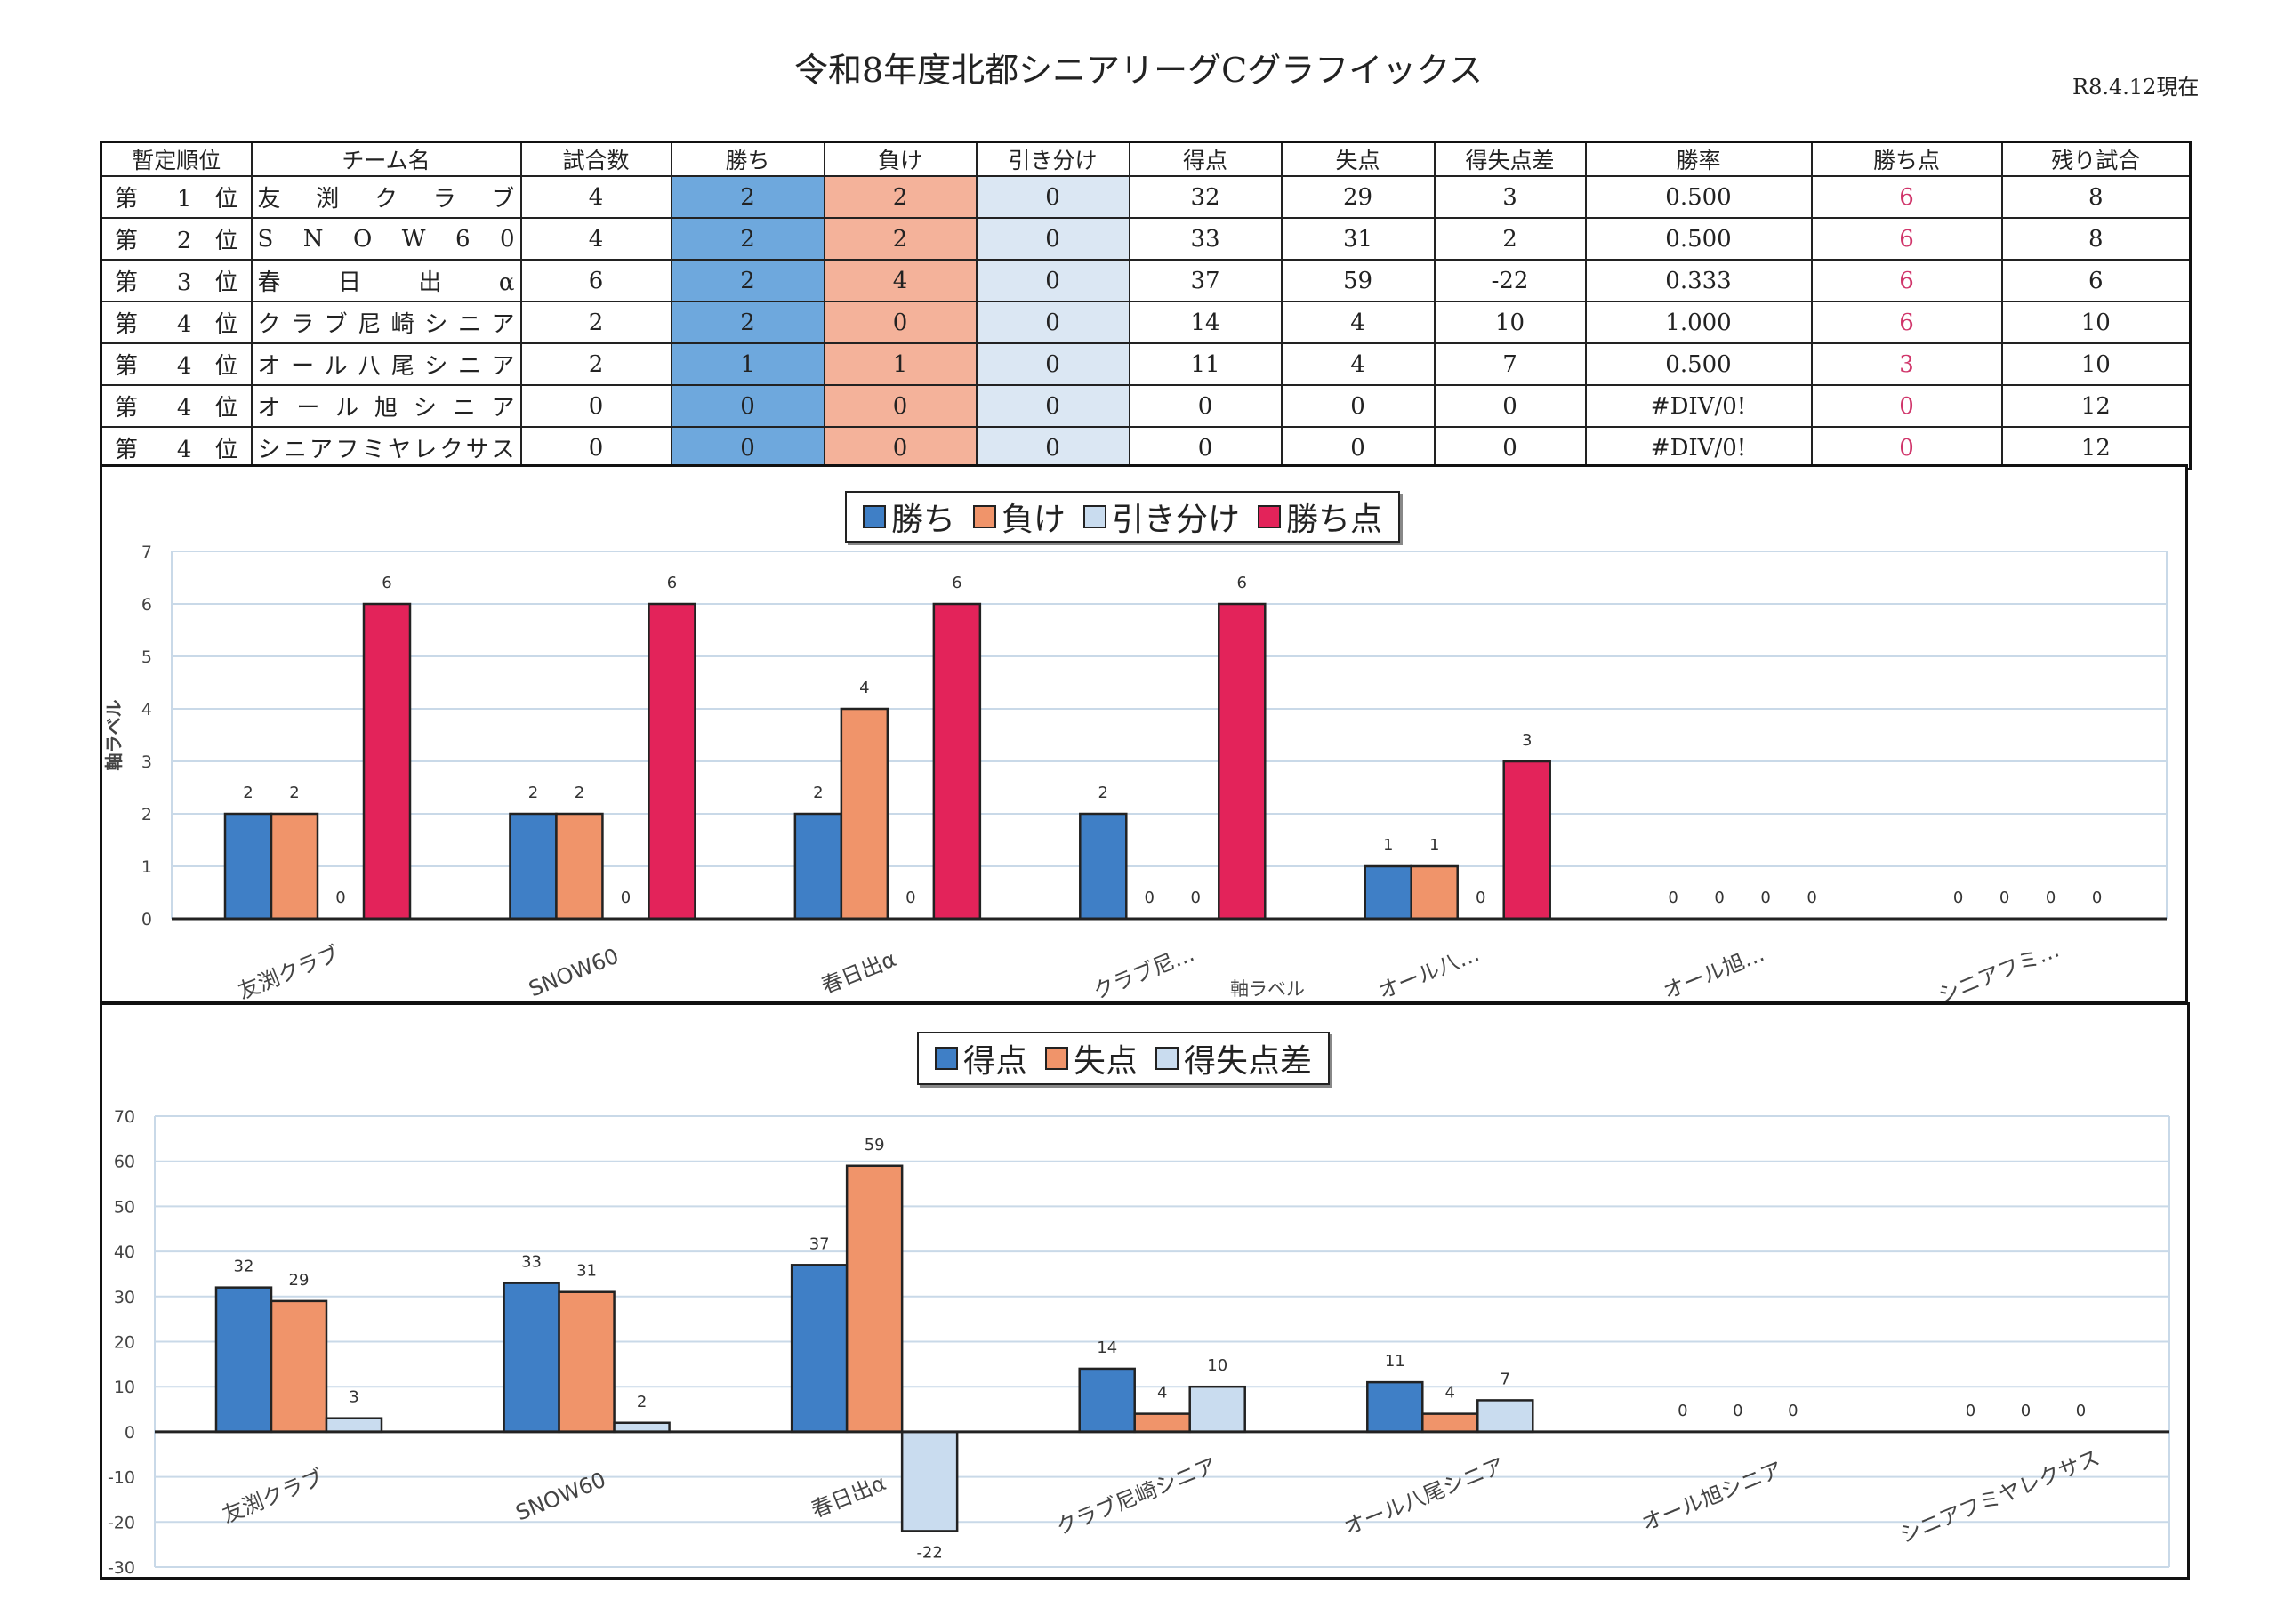 The height and width of the screenshot is (1624, 2277). What do you see at coordinates (124, 1162) in the screenshot?
I see `y-tick-label: 60` at bounding box center [124, 1162].